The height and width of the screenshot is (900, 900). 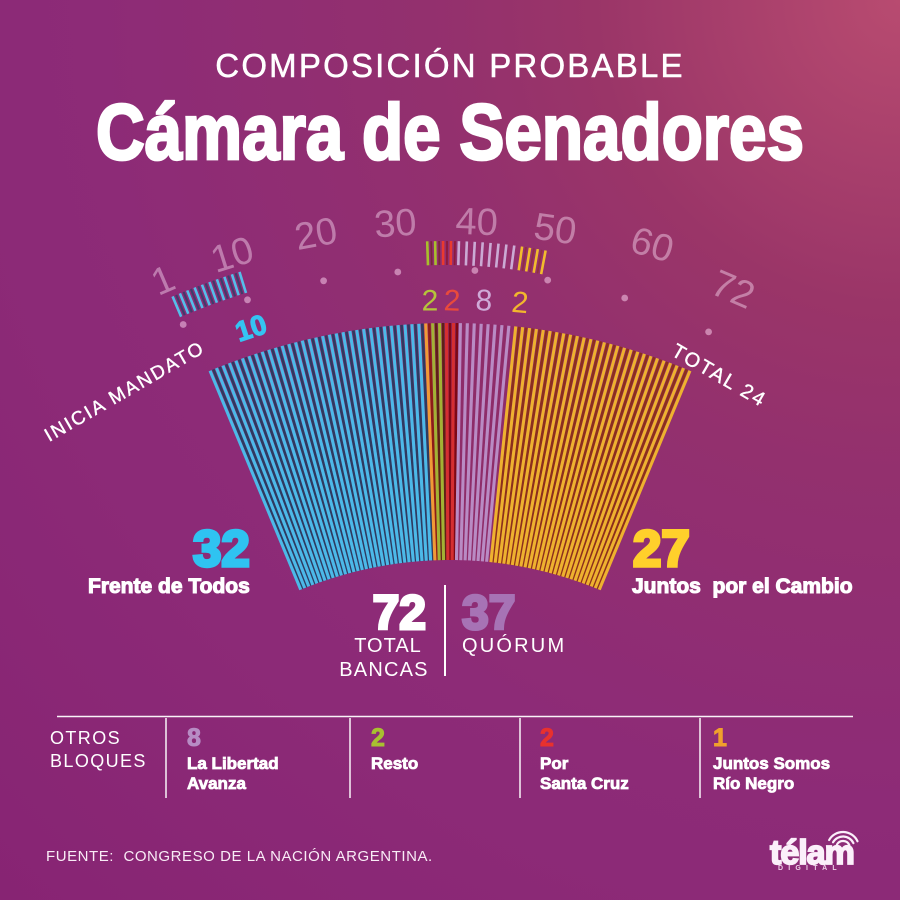 I want to click on svg-text: COMPOSICIÓN PROBABLE, so click(x=449, y=65).